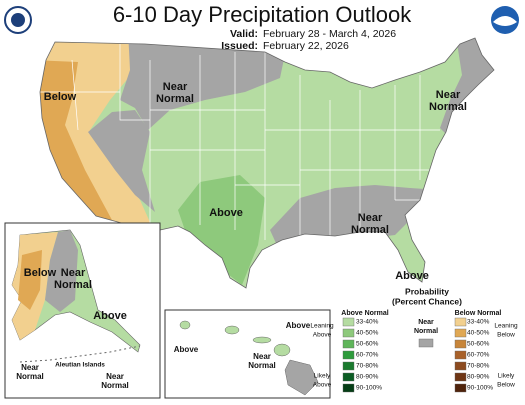 This screenshot has width=525, height=405. I want to click on island-kauai, so click(185, 325).